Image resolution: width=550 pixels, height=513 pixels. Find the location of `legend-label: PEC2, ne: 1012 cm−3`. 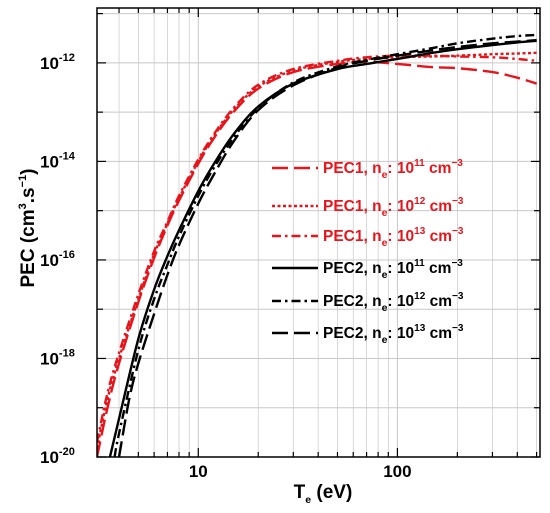

legend-label: PEC2, ne: 1012 cm−3 is located at coordinates (393, 302).